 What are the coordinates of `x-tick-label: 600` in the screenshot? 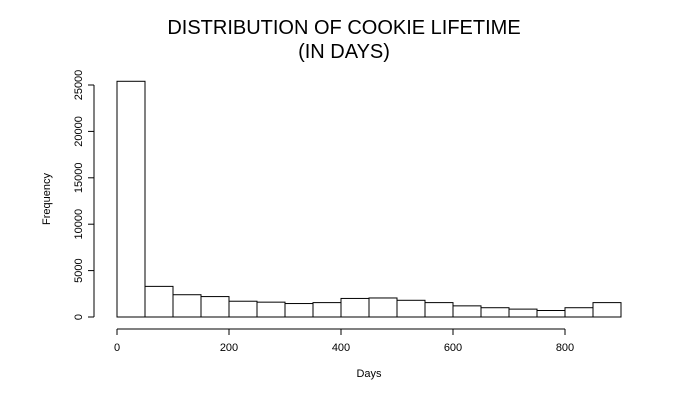 It's located at (453, 348).